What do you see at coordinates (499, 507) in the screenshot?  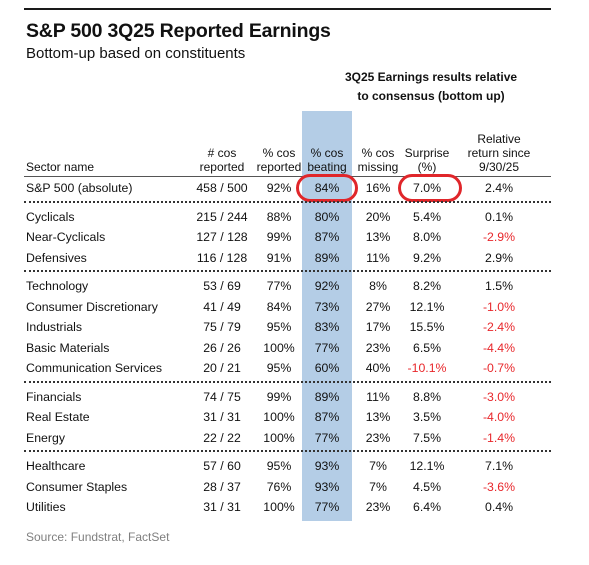 I see `cell-relative-return: 0.4%` at bounding box center [499, 507].